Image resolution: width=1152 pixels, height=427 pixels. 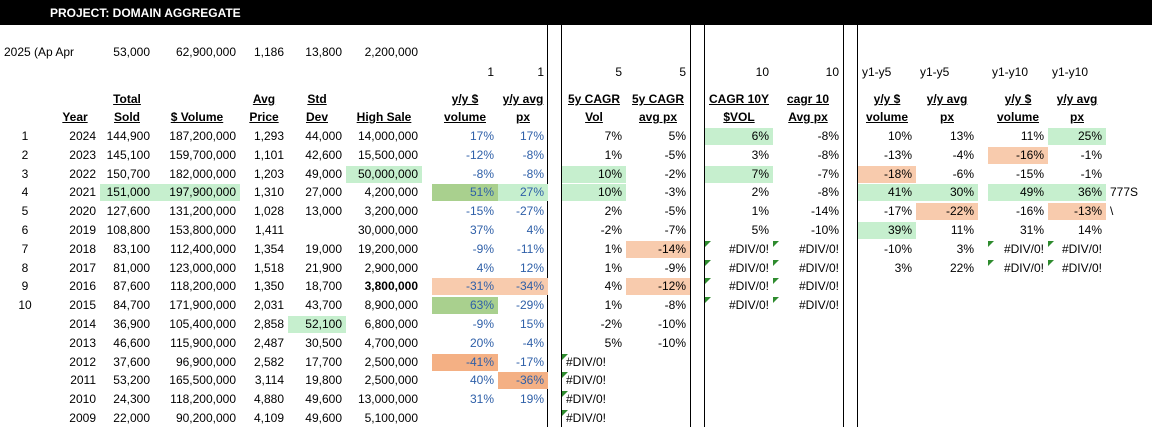 What do you see at coordinates (658, 287) in the screenshot?
I see `row-c5p-cell: -12%` at bounding box center [658, 287].